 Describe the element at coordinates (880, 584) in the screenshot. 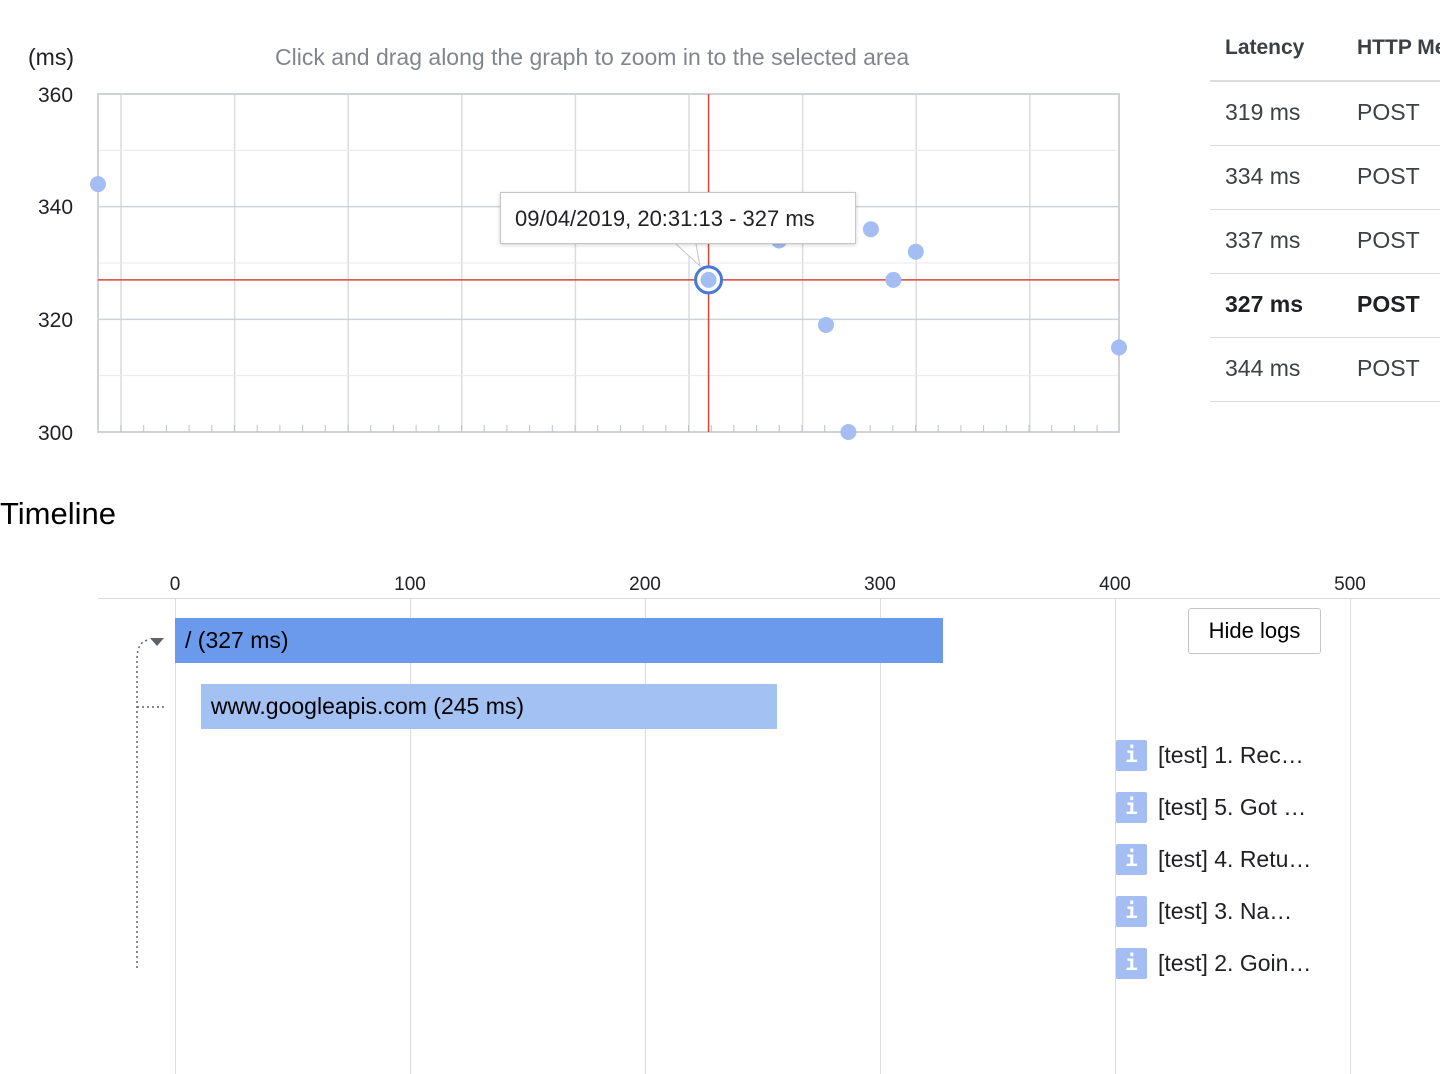

I see `timeline-tick-label: 300` at that location.